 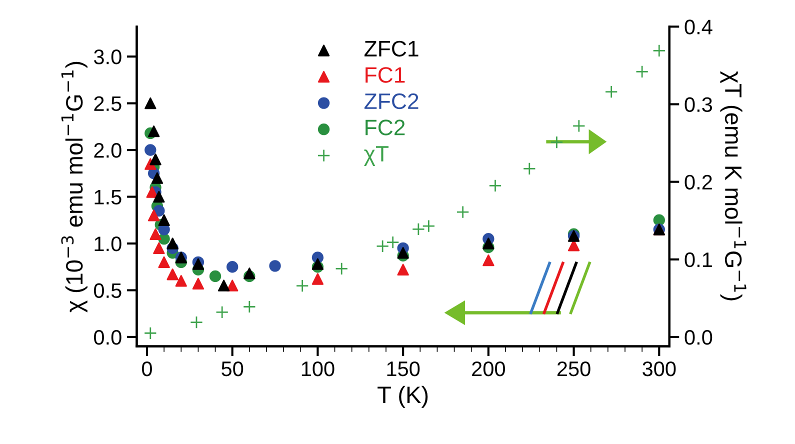 I want to click on y-axis-title: χ (10$^{−3}$ emu mol$^{−1}$G$^{−1}$), so click(x=74, y=187).